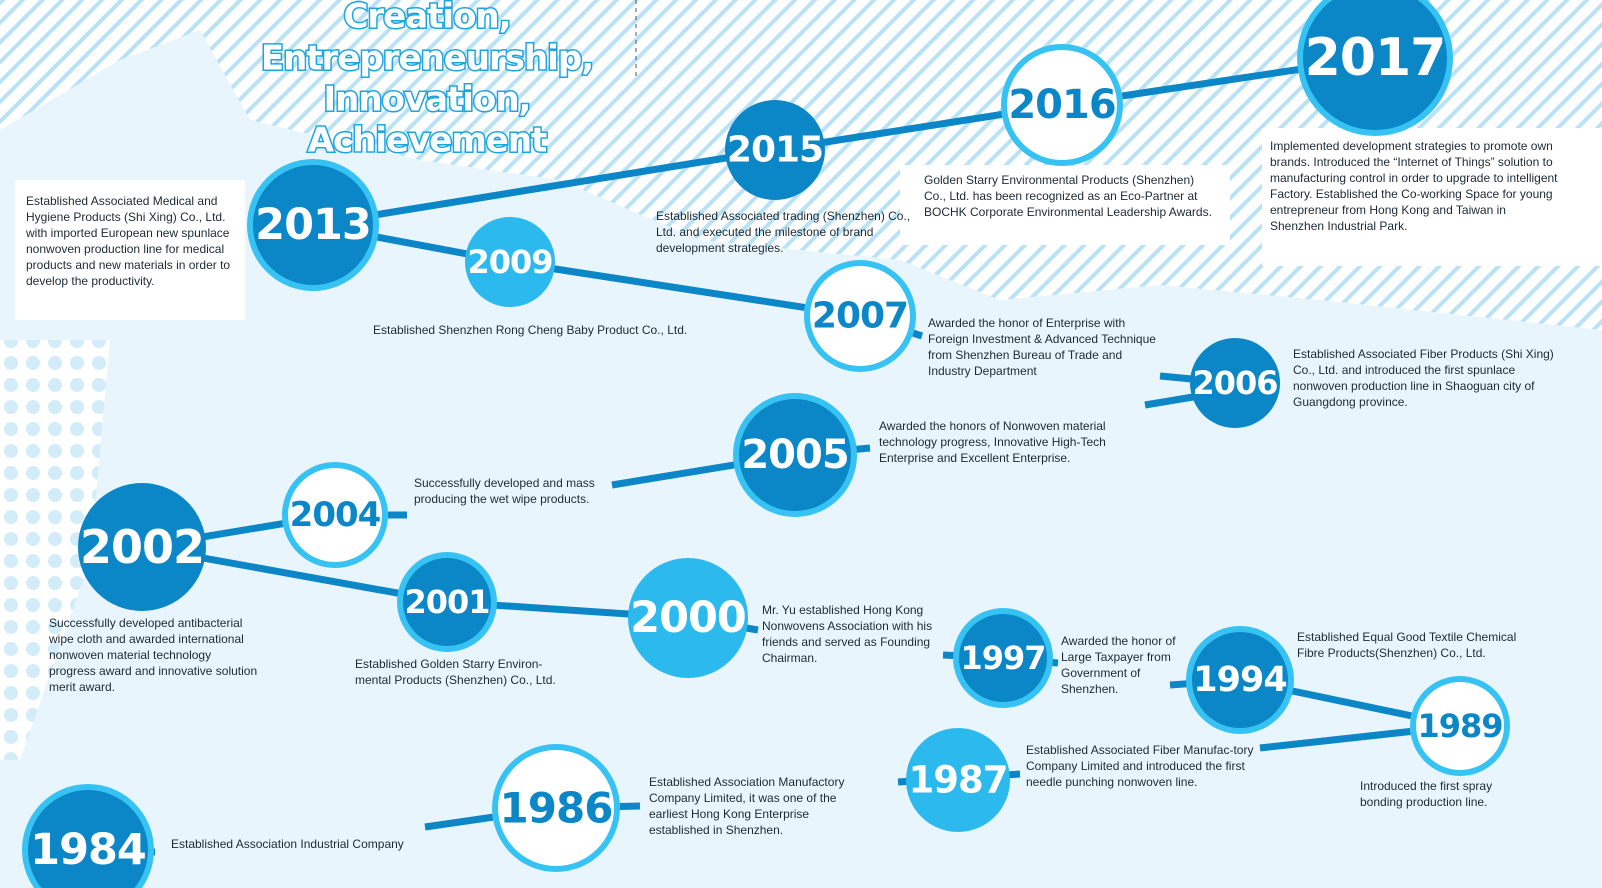  I want to click on title-line: Innovation,, so click(427, 100).